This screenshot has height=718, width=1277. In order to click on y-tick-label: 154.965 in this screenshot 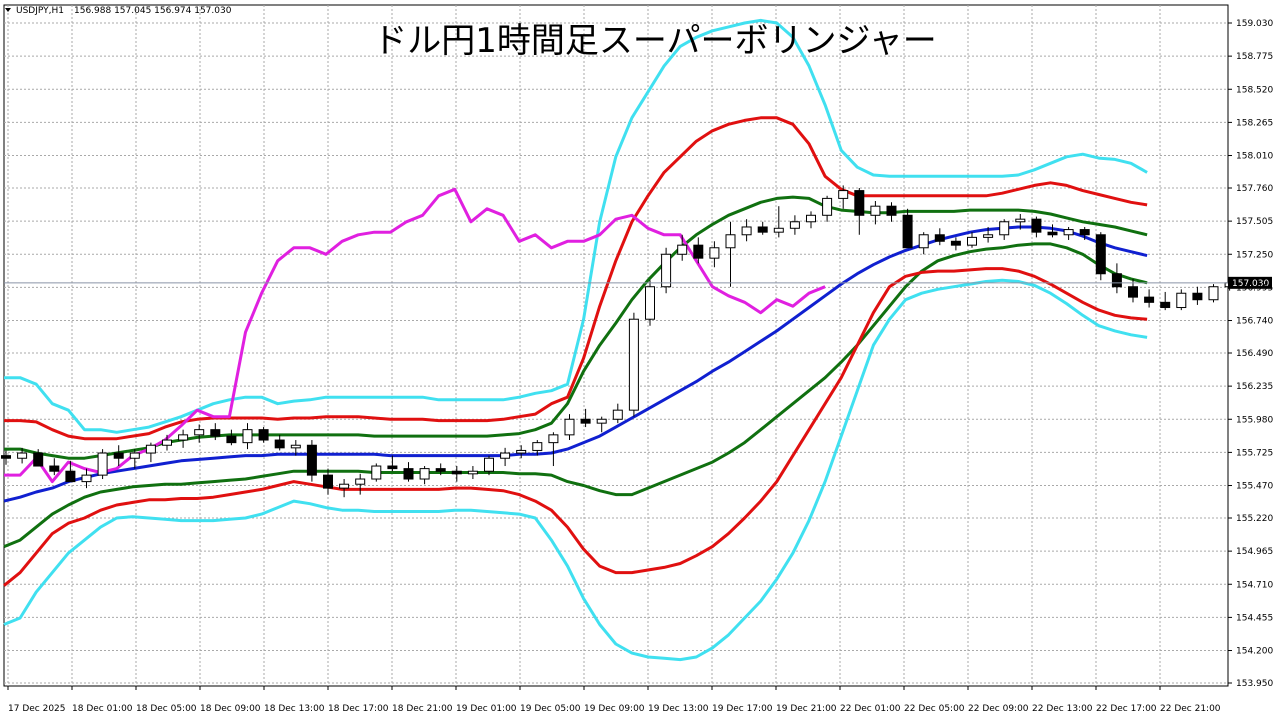, I will do `click(1254, 552)`.